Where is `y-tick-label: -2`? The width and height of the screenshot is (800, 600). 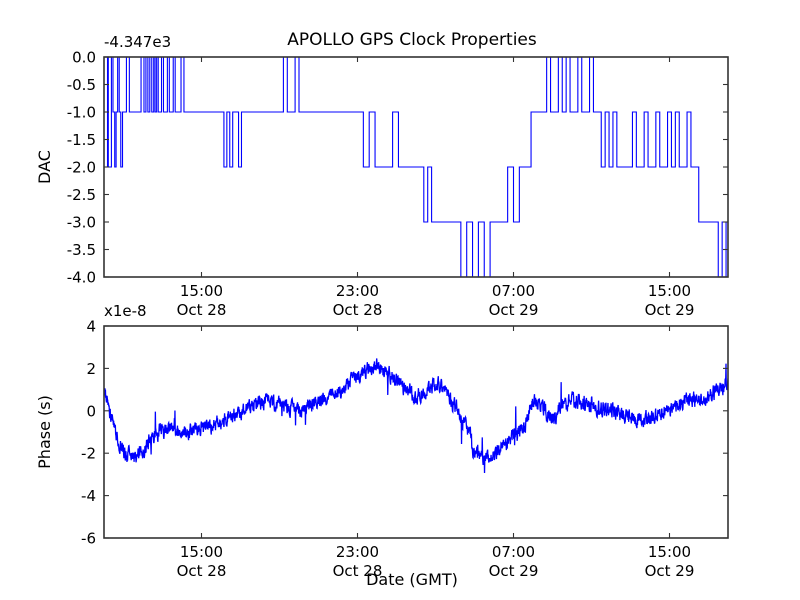 y-tick-label: -2 is located at coordinates (88, 454).